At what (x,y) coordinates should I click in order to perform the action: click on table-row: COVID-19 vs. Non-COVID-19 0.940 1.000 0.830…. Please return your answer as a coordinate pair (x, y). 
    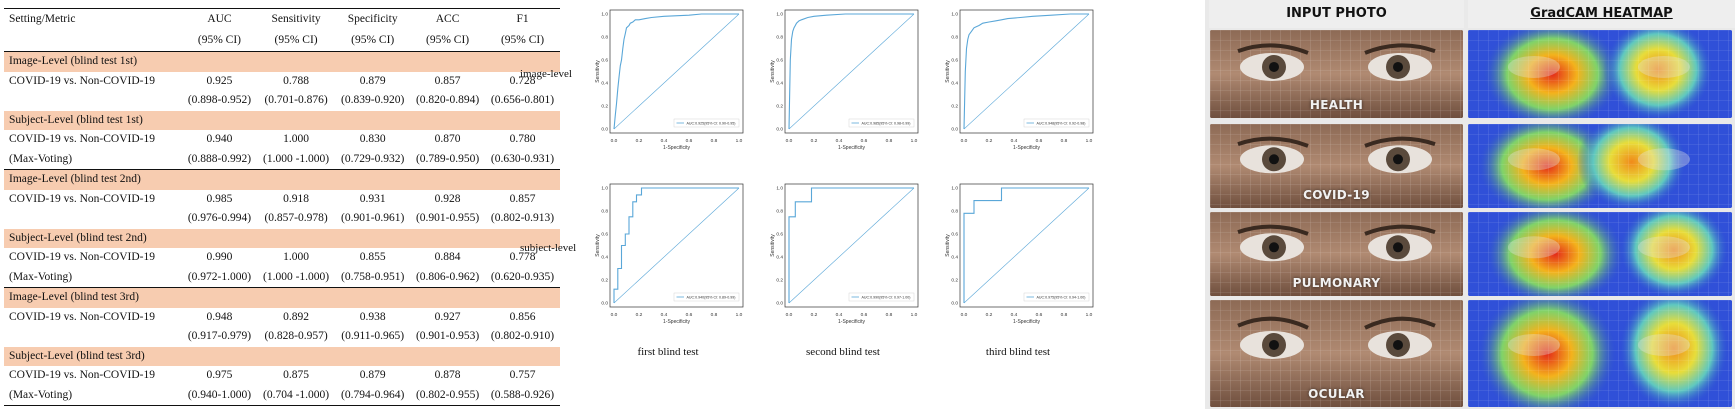
    Looking at the image, I should click on (282, 140).